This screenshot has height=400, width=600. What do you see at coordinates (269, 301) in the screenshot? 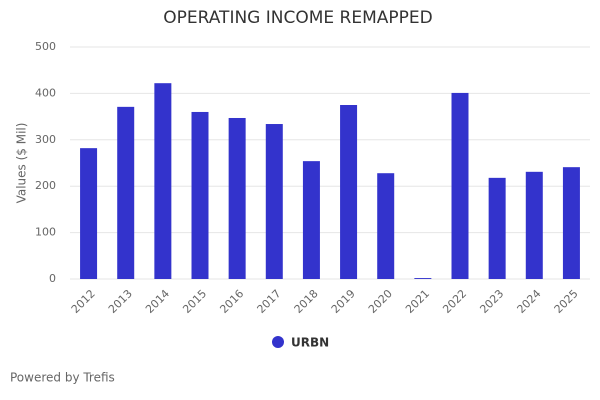
I see `x-tick-label: 2017` at bounding box center [269, 301].